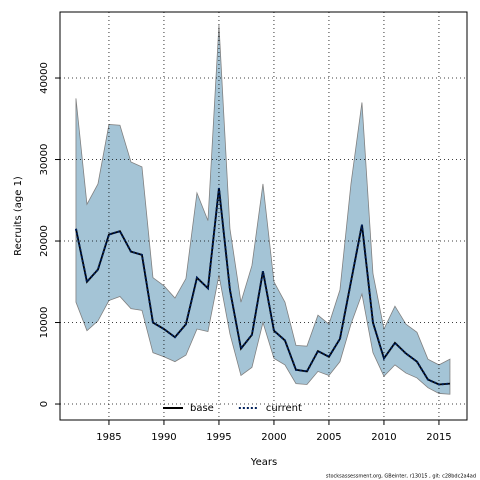 The image size is (480, 480). Describe the element at coordinates (273, 437) in the screenshot. I see `x-tick-label: 2000` at that location.